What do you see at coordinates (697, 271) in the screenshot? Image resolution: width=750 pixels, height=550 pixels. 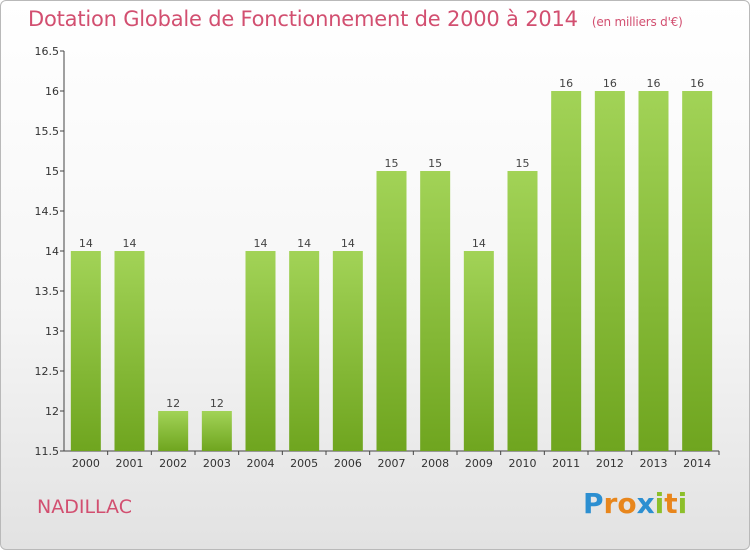 I see `bar-2014` at bounding box center [697, 271].